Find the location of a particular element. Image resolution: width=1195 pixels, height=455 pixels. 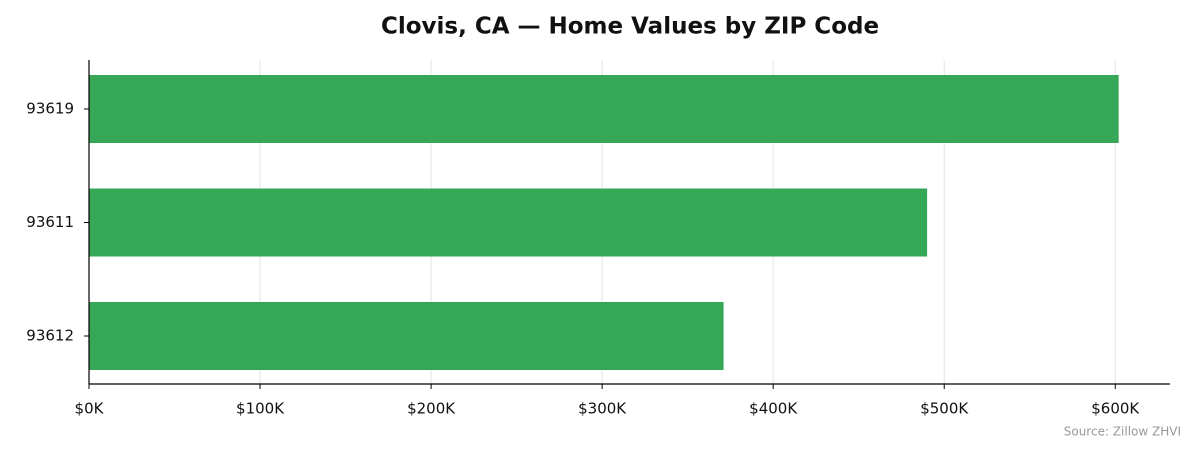

y-tick-label: 93619 is located at coordinates (50, 109).